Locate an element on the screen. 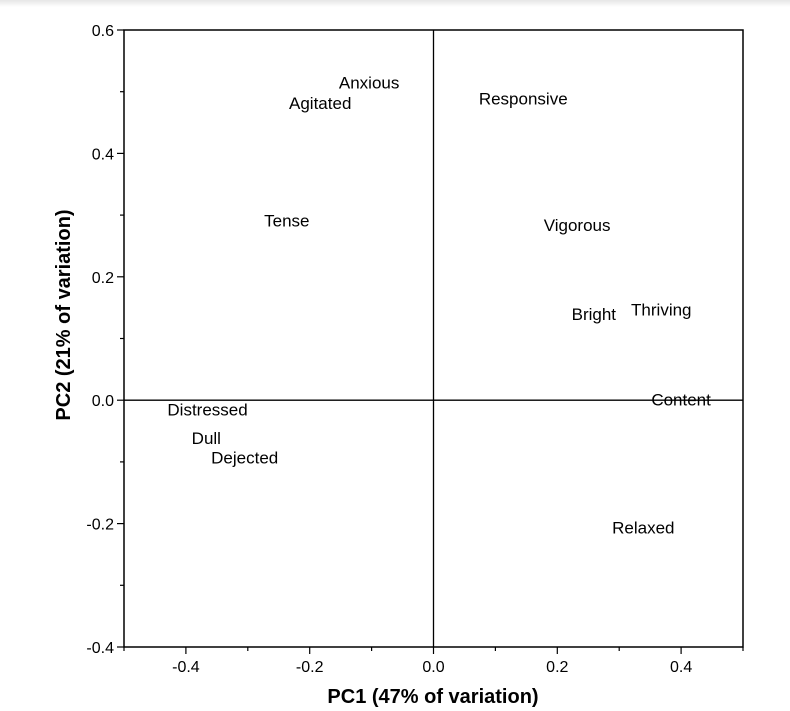 The height and width of the screenshot is (711, 790). y-tick-label: 0.4 is located at coordinates (103, 154).